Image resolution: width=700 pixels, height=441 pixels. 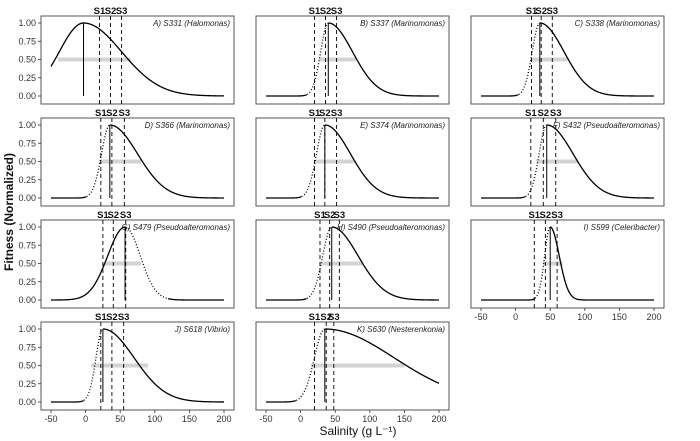 I want to click on panel-title: K) S630 (Nesterenkonia), so click(x=401, y=329).